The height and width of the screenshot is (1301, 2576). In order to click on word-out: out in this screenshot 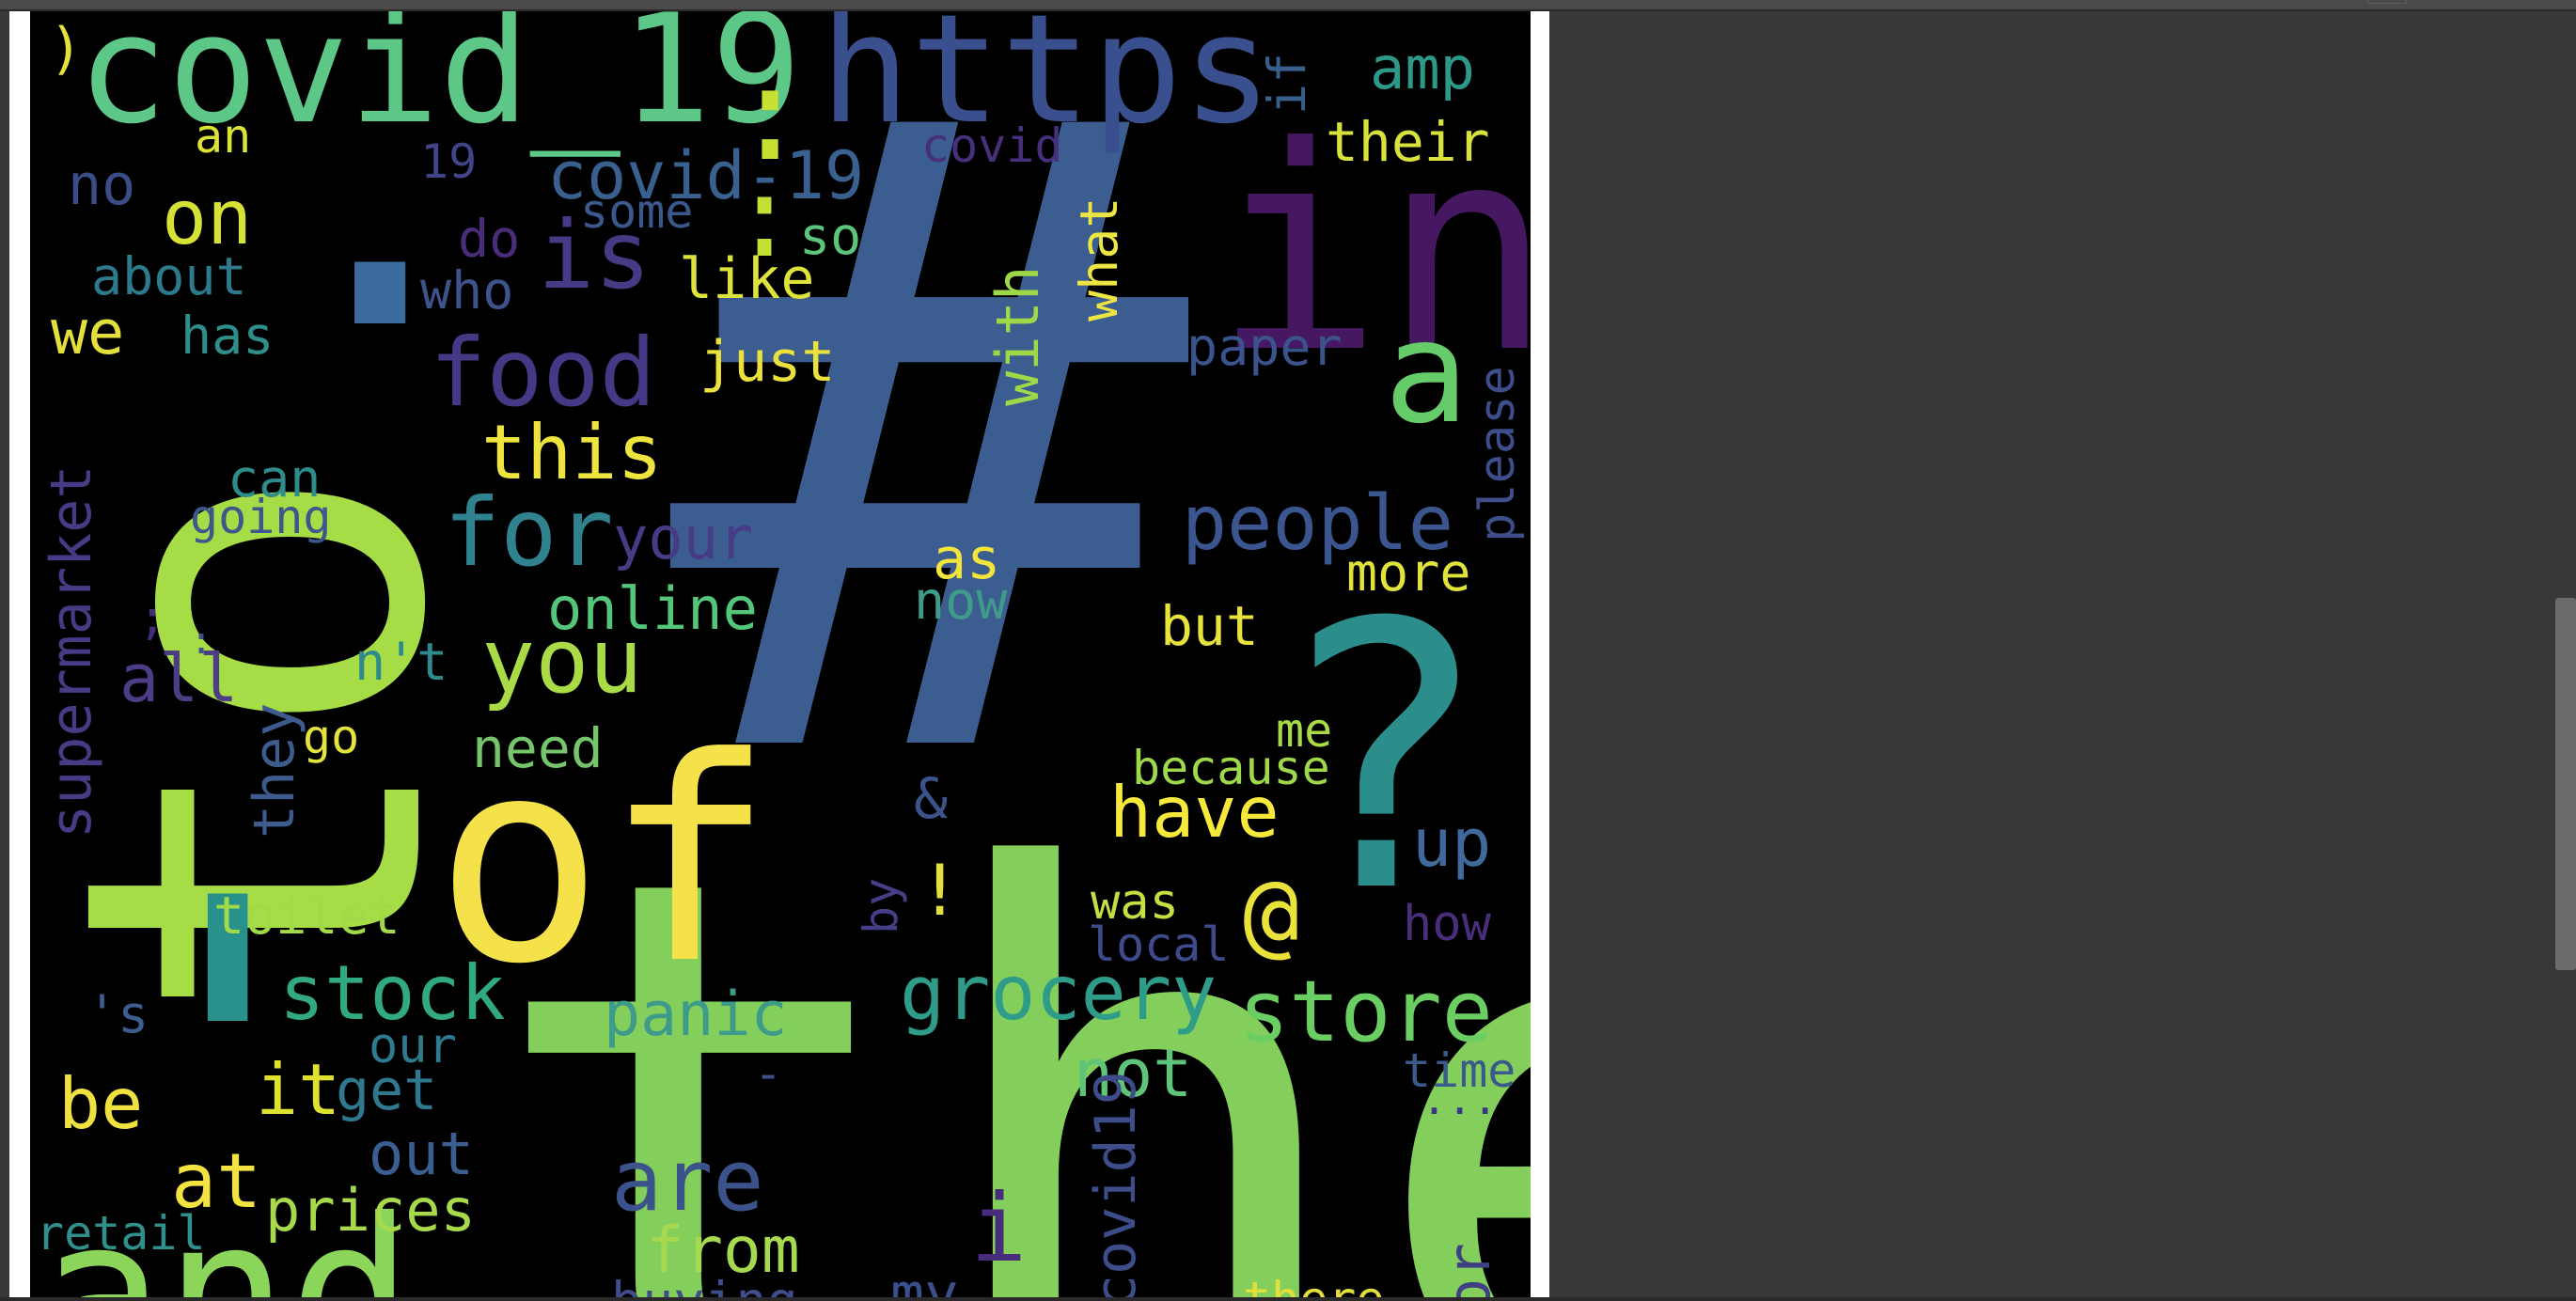, I will do `click(422, 1154)`.